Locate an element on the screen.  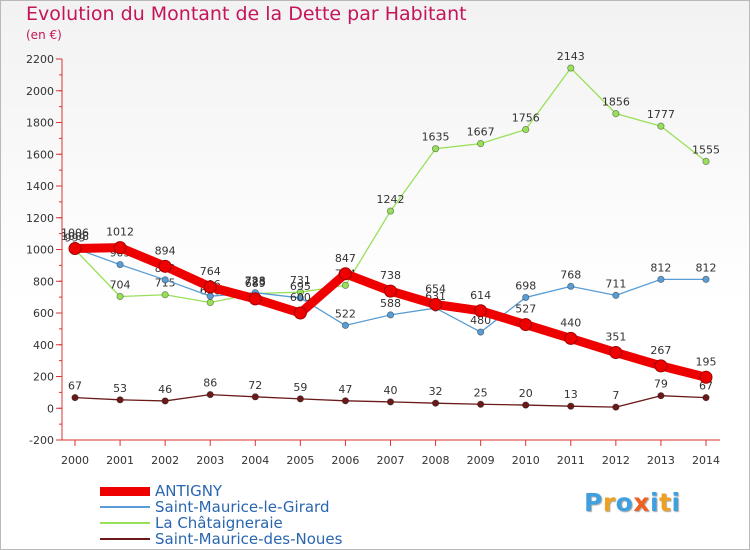
x-tick-label: 2005 is located at coordinates (300, 460).